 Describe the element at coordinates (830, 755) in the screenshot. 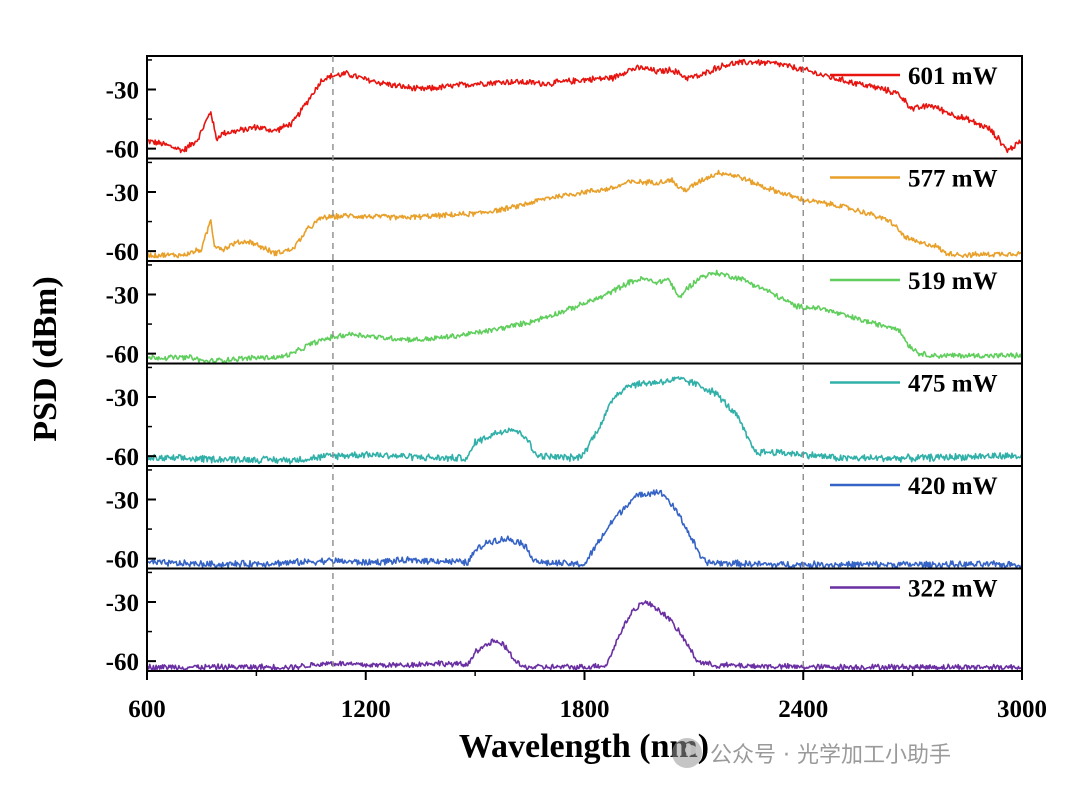

I see `watermark-text: 公众号 · 光学加工小助手` at that location.